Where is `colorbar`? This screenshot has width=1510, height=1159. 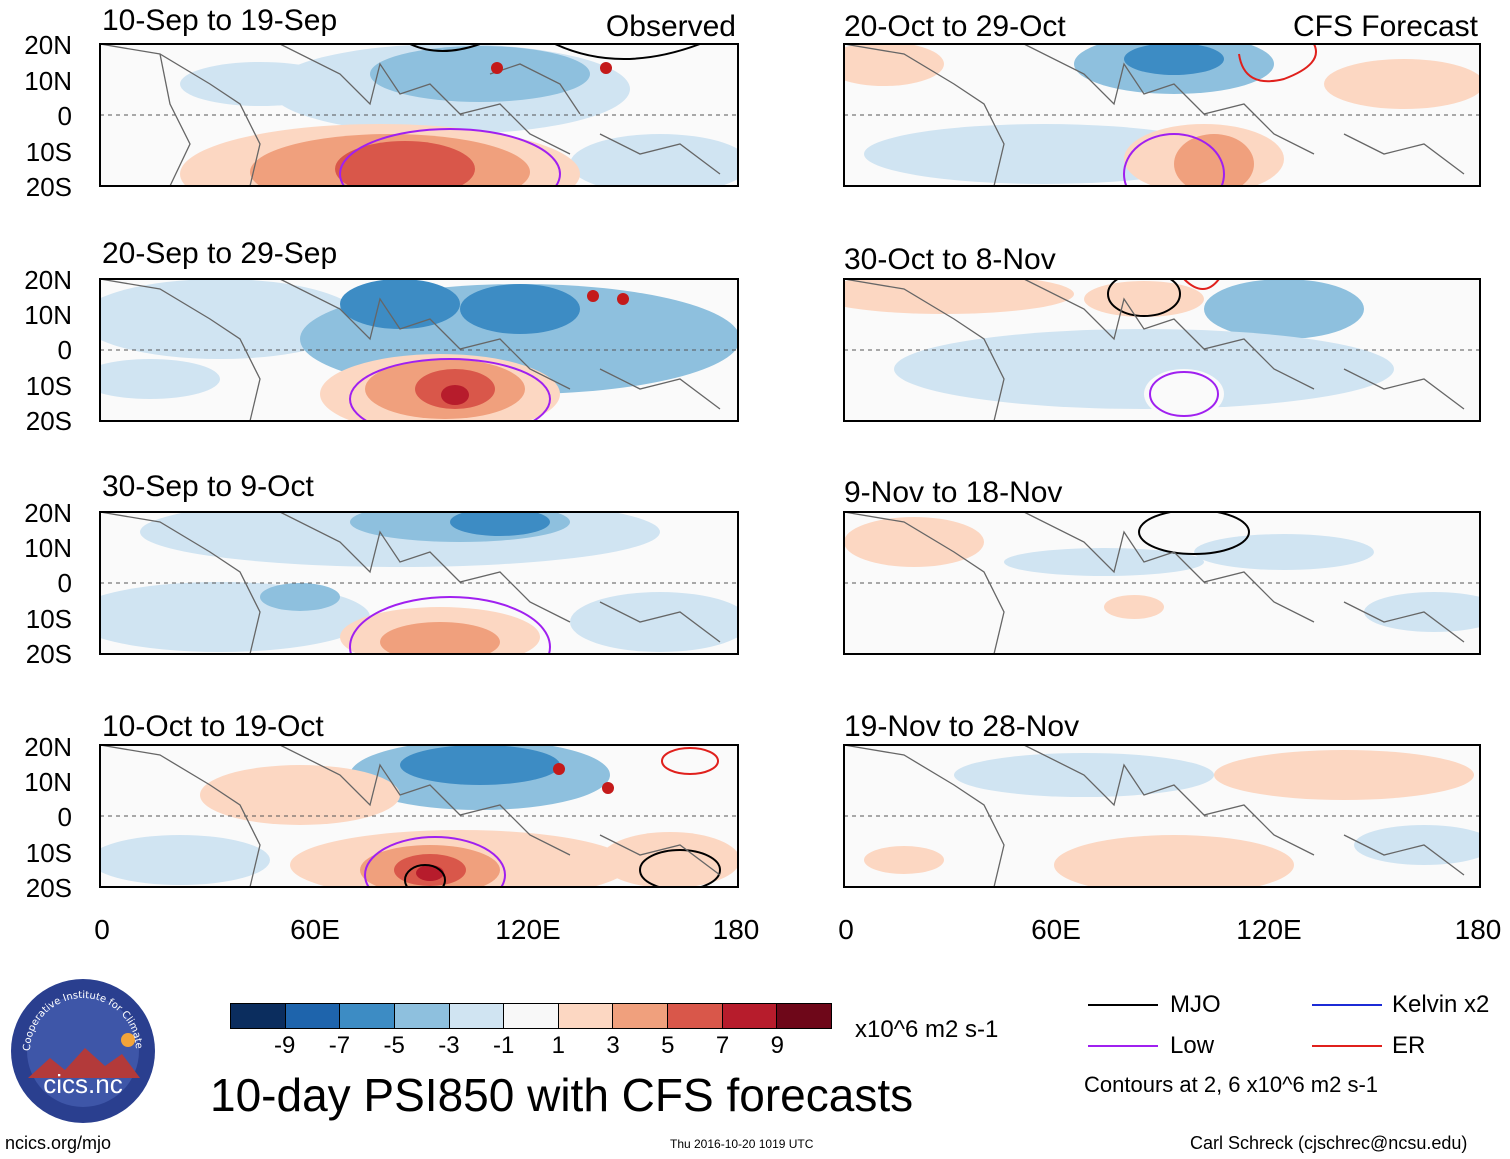 colorbar is located at coordinates (531, 1016).